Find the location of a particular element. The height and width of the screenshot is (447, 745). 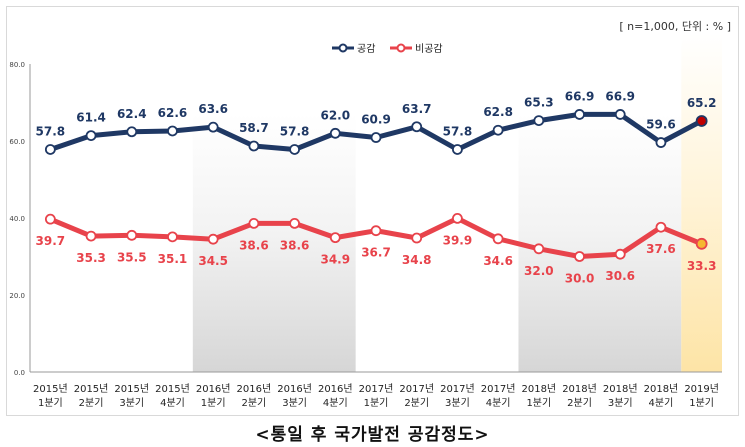

data-label: 34.6 is located at coordinates (498, 261).